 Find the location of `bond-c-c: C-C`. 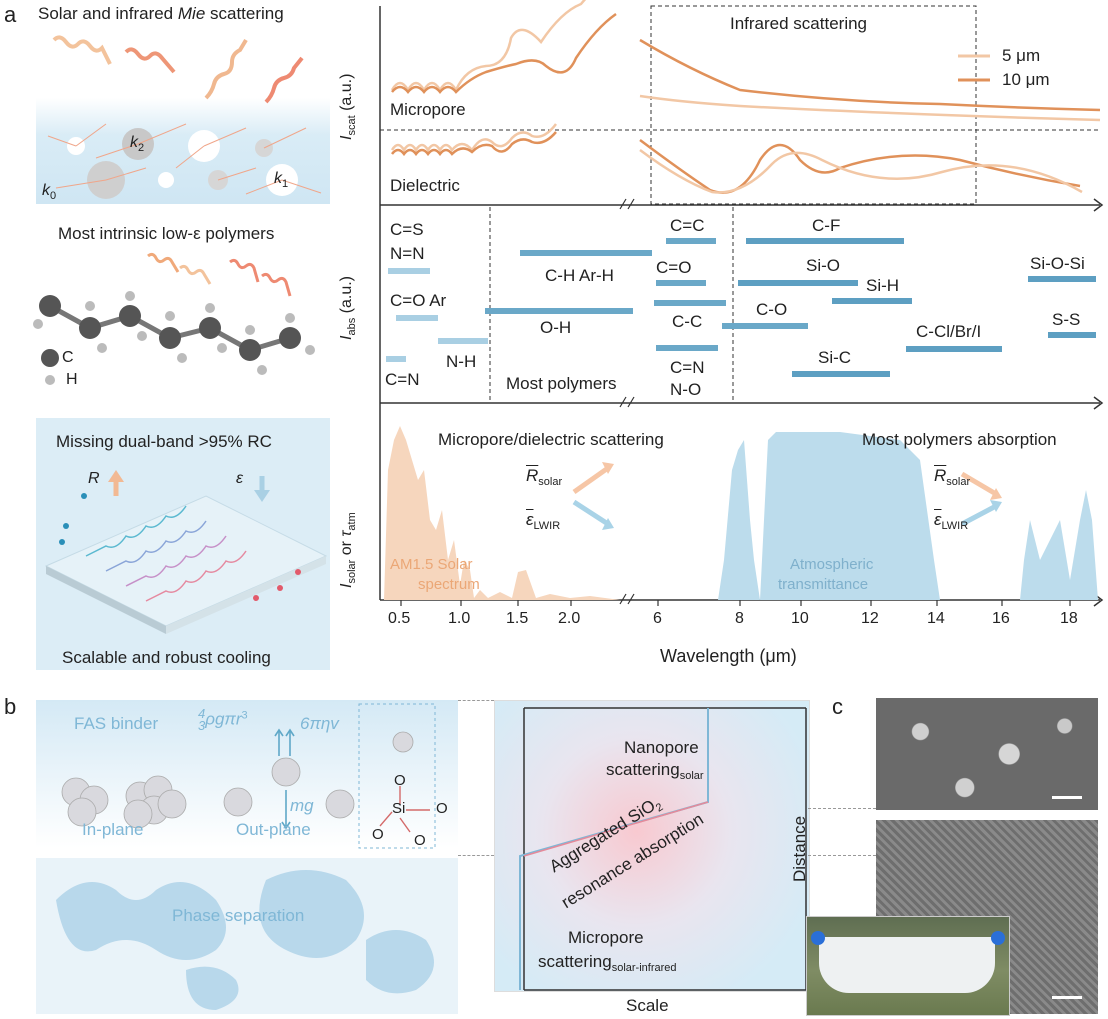

bond-c-c: C-C is located at coordinates (687, 321).